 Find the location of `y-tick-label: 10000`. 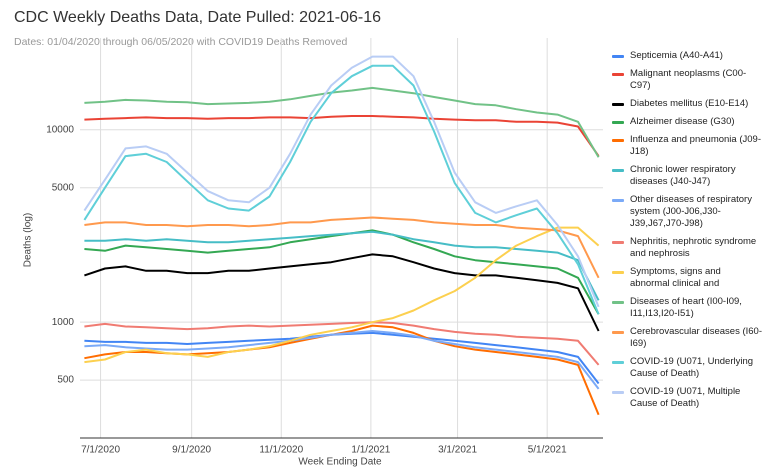

y-tick-label: 10000 is located at coordinates (60, 129).